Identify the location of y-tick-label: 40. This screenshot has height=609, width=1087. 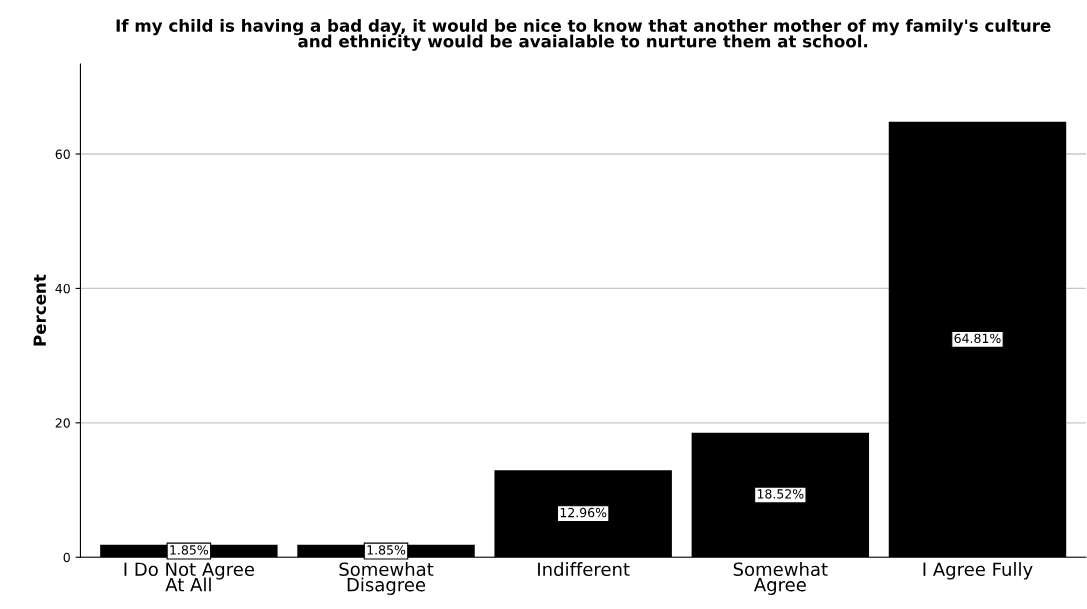
(62, 288).